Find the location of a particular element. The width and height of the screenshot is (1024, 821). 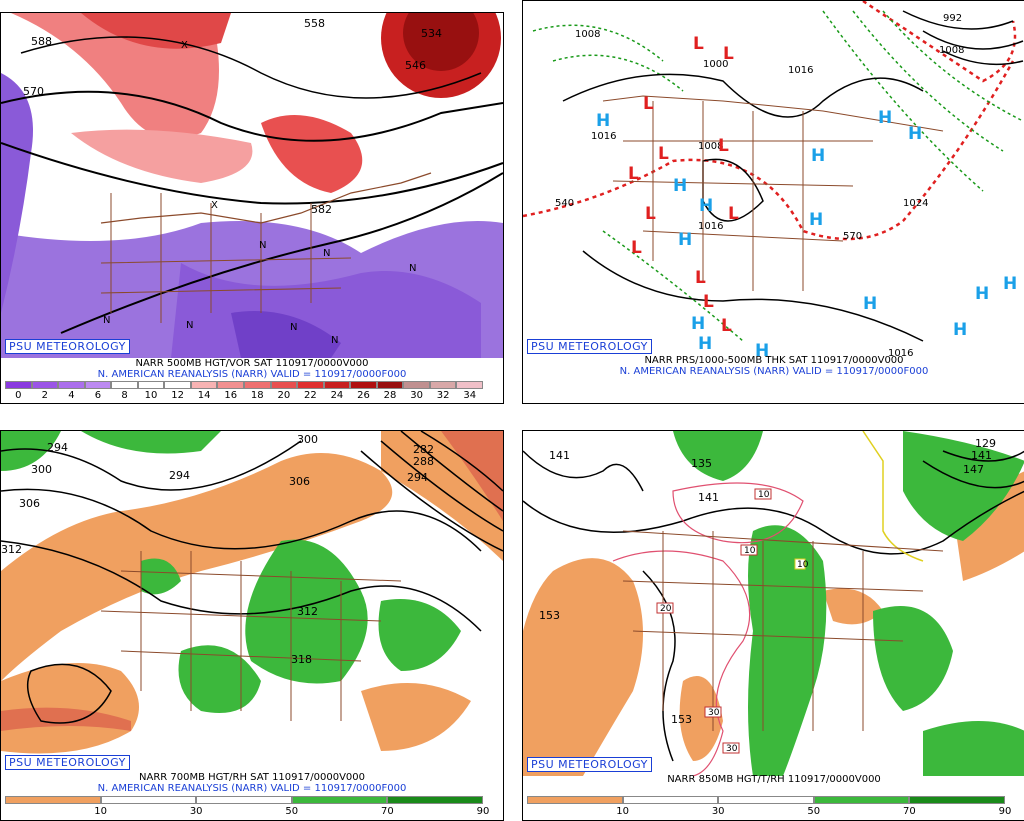

color-scale-label: 50 is located at coordinates (292, 811).